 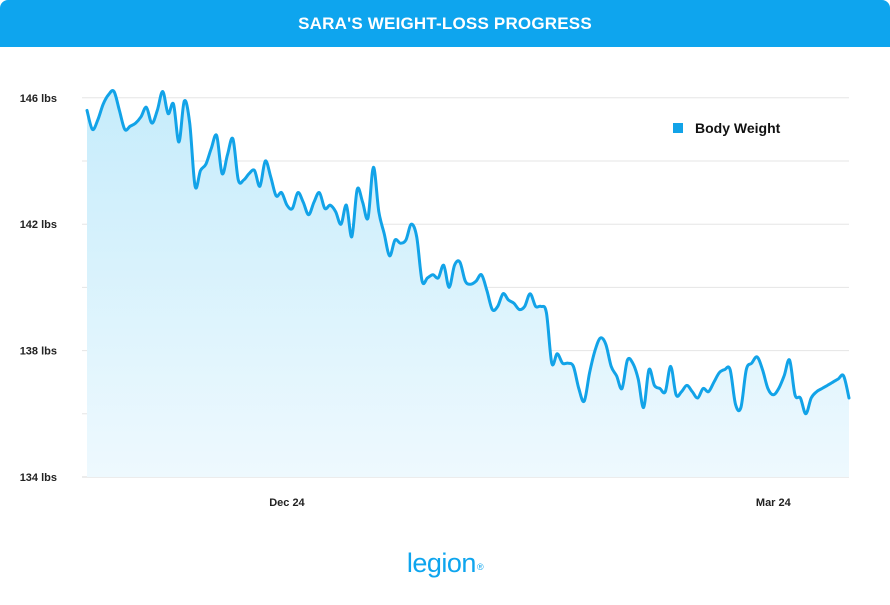 What do you see at coordinates (738, 128) in the screenshot?
I see `legend-label-body-weight: Body Weight` at bounding box center [738, 128].